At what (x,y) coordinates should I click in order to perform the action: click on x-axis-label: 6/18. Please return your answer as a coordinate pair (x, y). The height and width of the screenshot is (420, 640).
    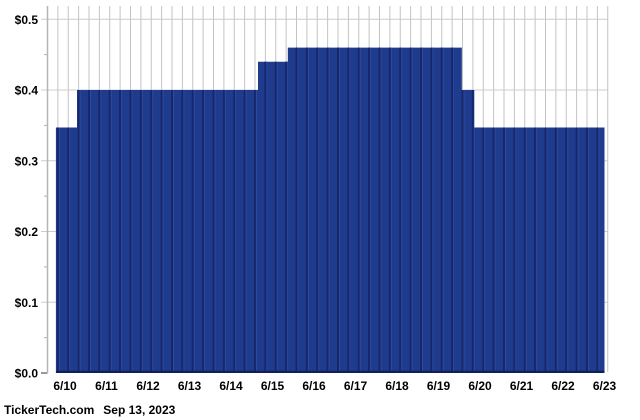
    Looking at the image, I should click on (397, 386).